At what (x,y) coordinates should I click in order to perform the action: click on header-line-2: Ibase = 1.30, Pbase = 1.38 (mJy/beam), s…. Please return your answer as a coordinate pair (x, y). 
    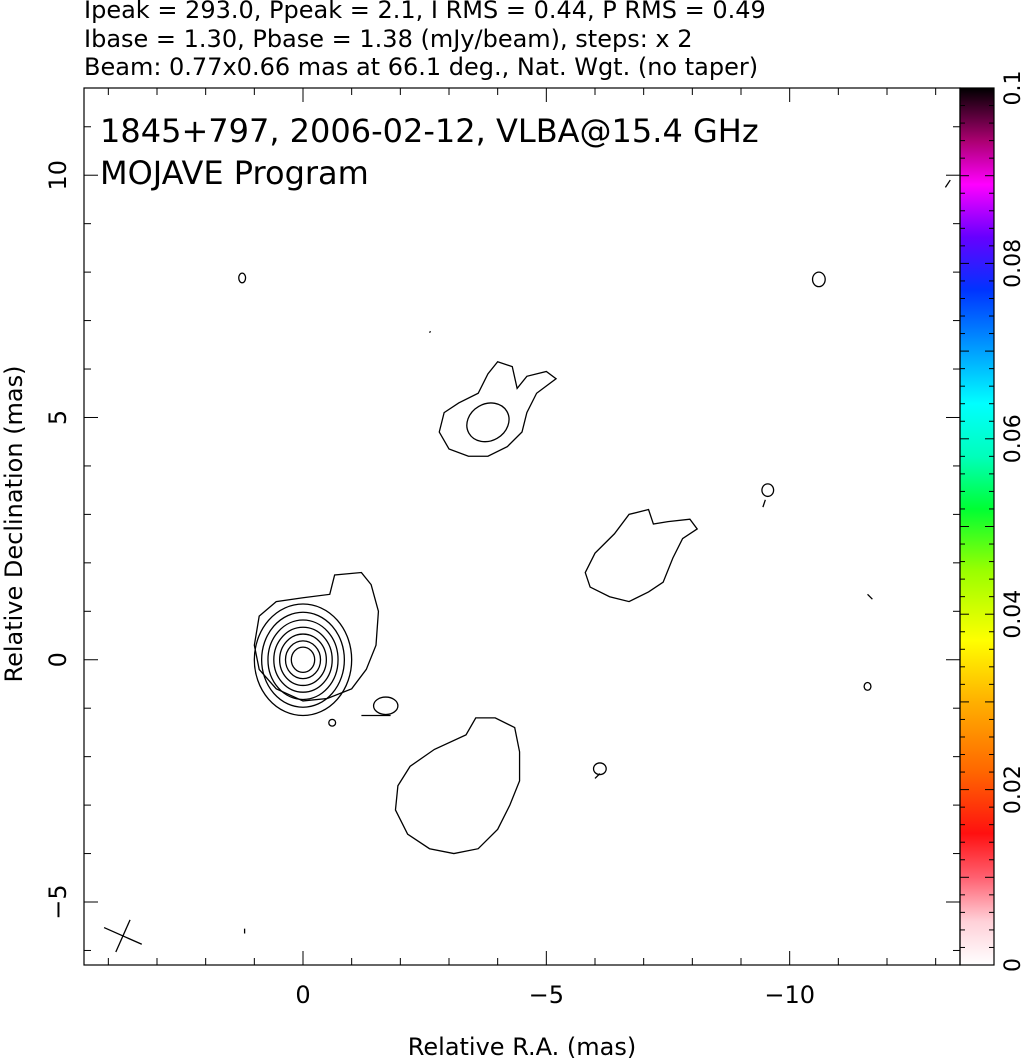
    Looking at the image, I should click on (388, 39).